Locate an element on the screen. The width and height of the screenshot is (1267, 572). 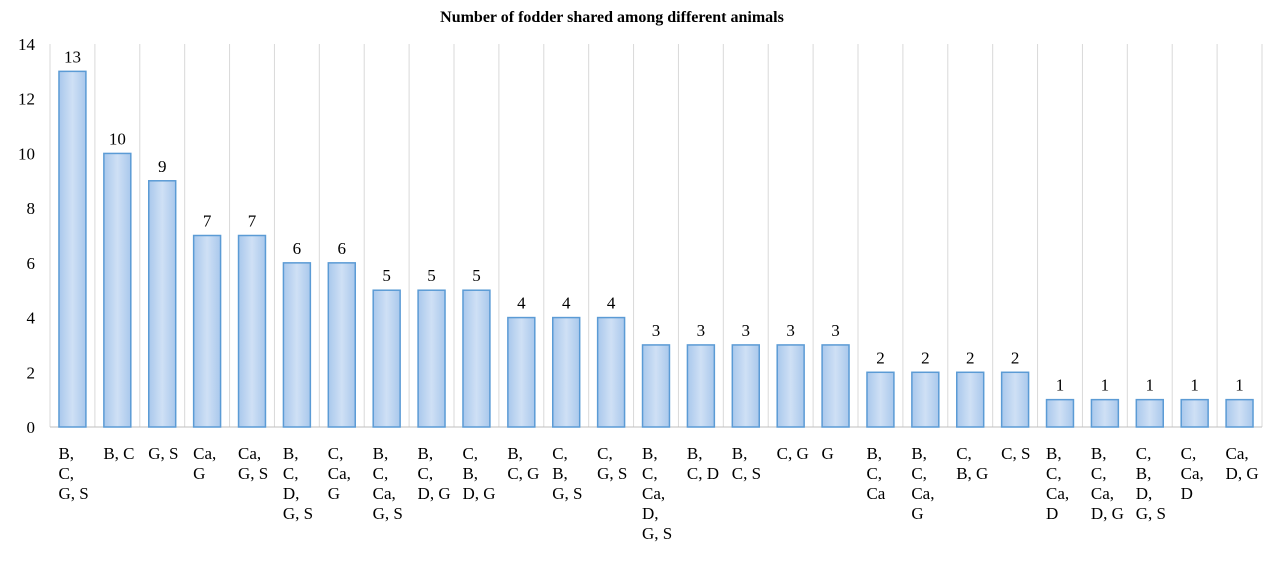
x-tick-label: B, C, Ca, D, G is located at coordinates (1107, 483).